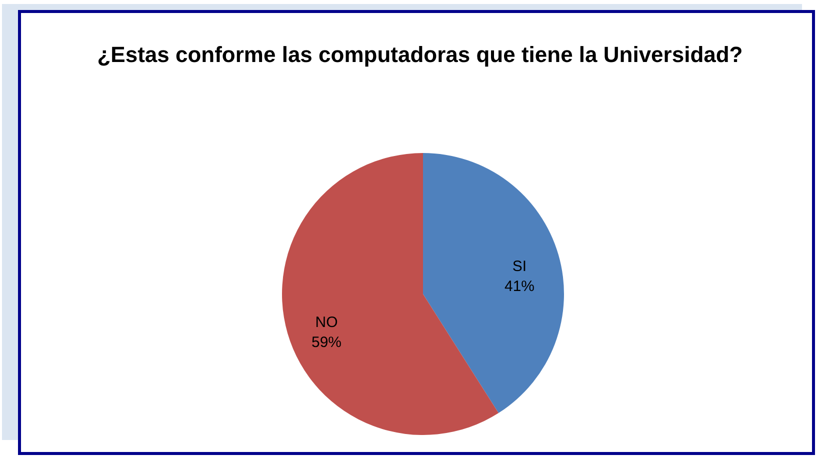 This screenshot has height=457, width=820. Describe the element at coordinates (493, 283) in the screenshot. I see `pie-slice` at that location.